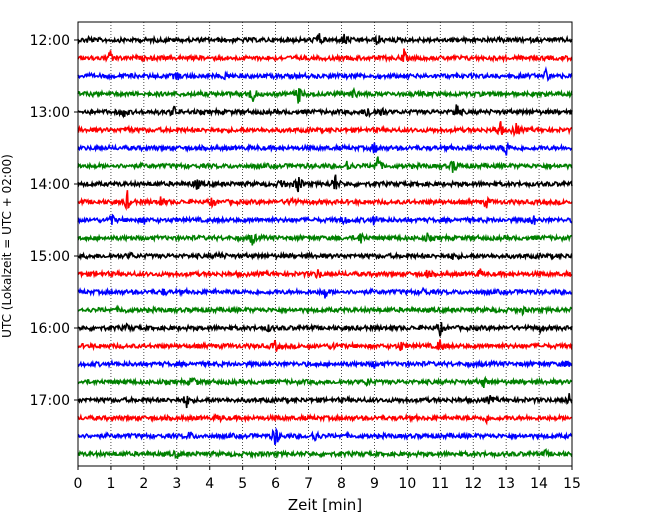  What do you see at coordinates (407, 484) in the screenshot?
I see `x-tick-label: 10` at bounding box center [407, 484].